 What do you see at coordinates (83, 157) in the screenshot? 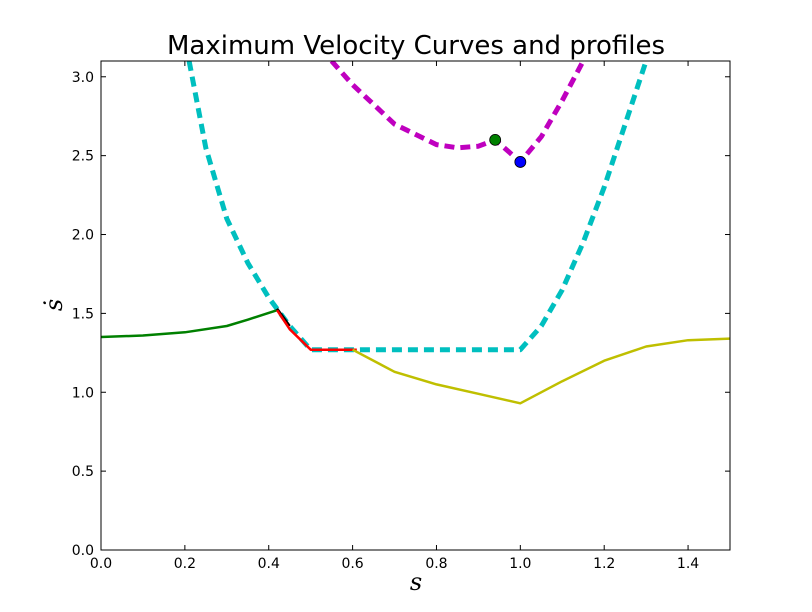
I see `y-tick-label-5: 2.5` at bounding box center [83, 157].